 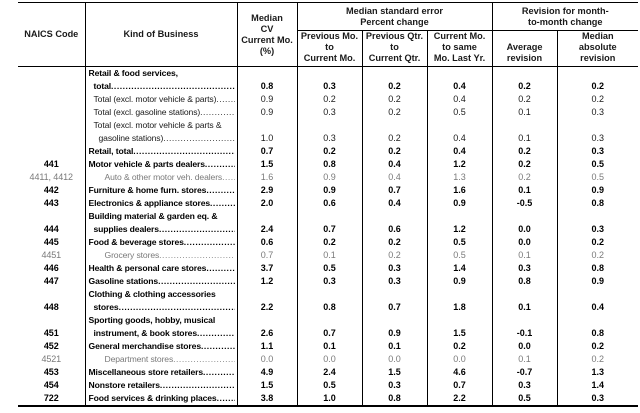 I want to click on naics-code-cell: 454, so click(x=51, y=385).